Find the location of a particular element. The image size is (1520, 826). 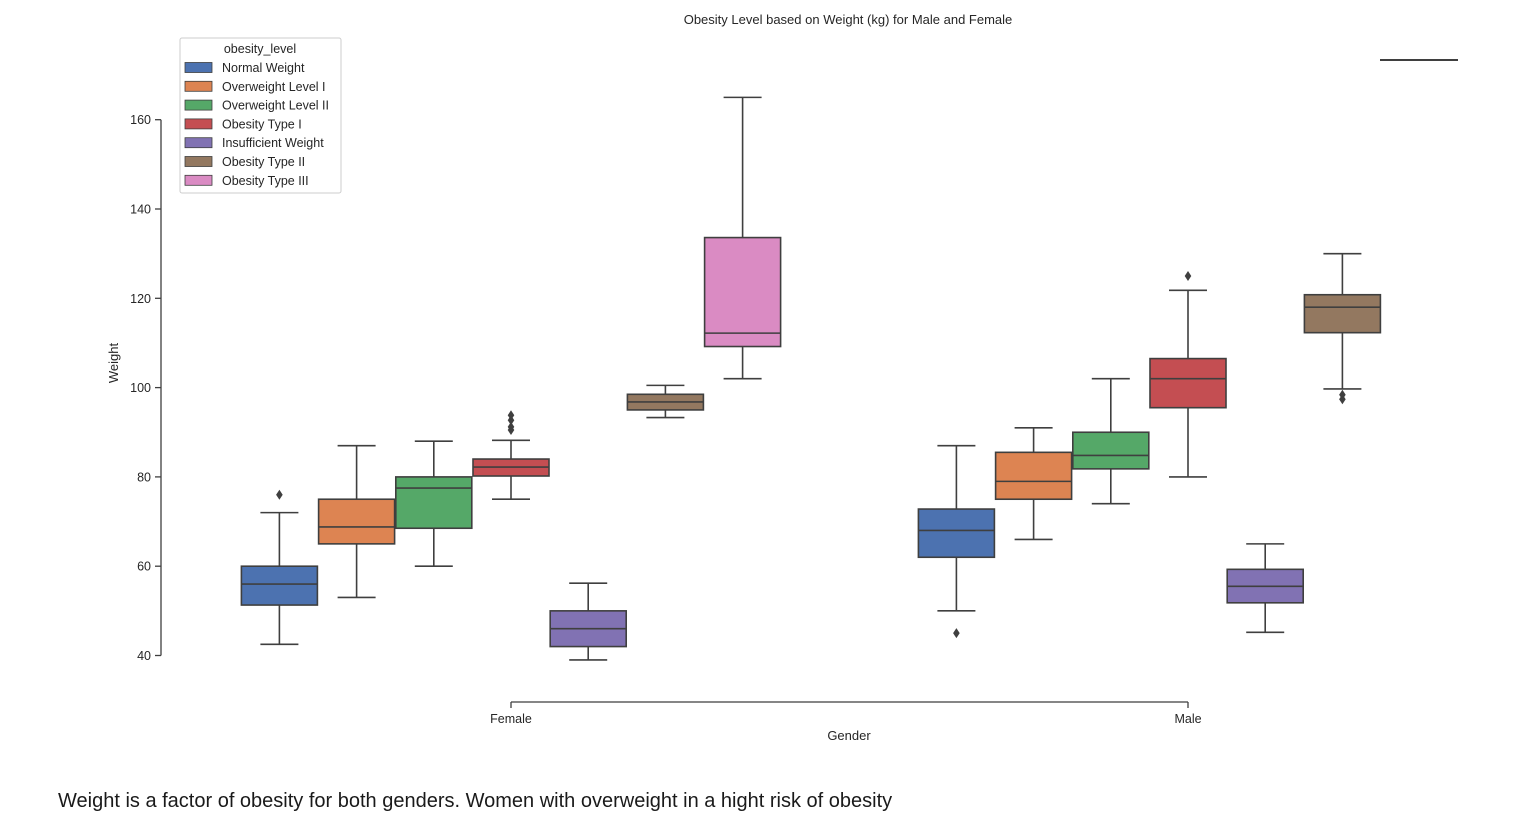

y-tick-label: 60 is located at coordinates (144, 567).